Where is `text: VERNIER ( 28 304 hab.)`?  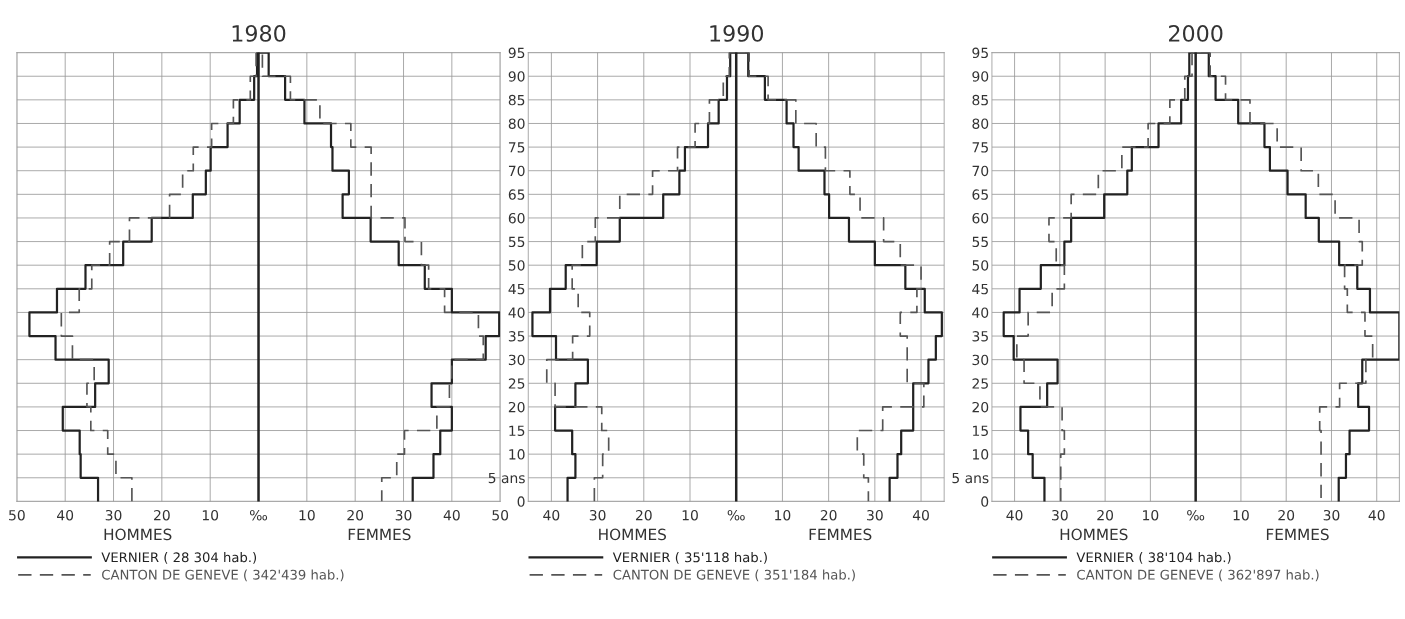
text: VERNIER ( 28 304 hab.) is located at coordinates (179, 558).